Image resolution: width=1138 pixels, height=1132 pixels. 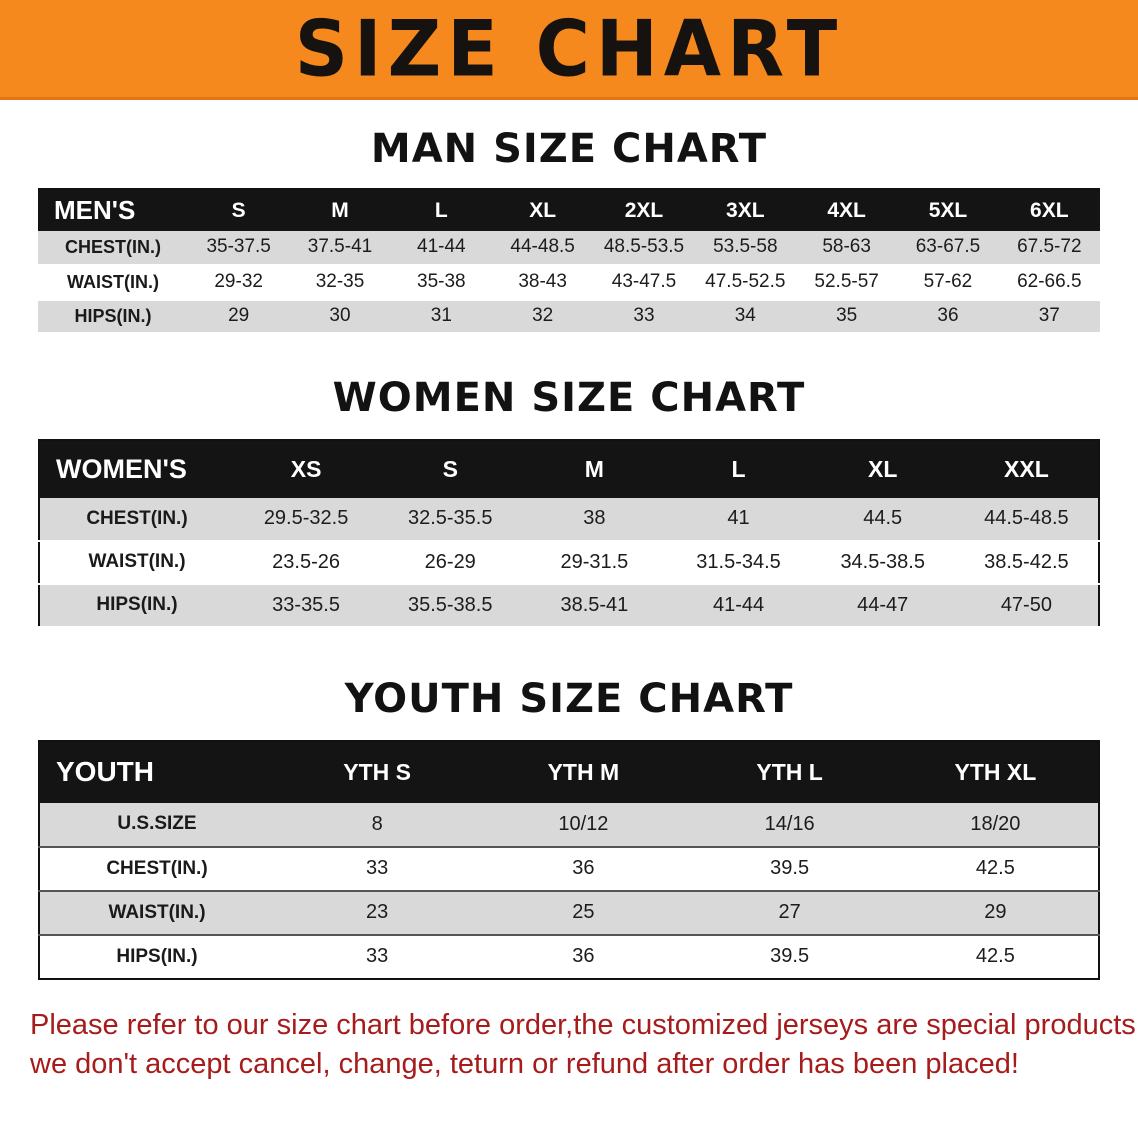 I want to click on size-value: 52.5-57, so click(x=846, y=283).